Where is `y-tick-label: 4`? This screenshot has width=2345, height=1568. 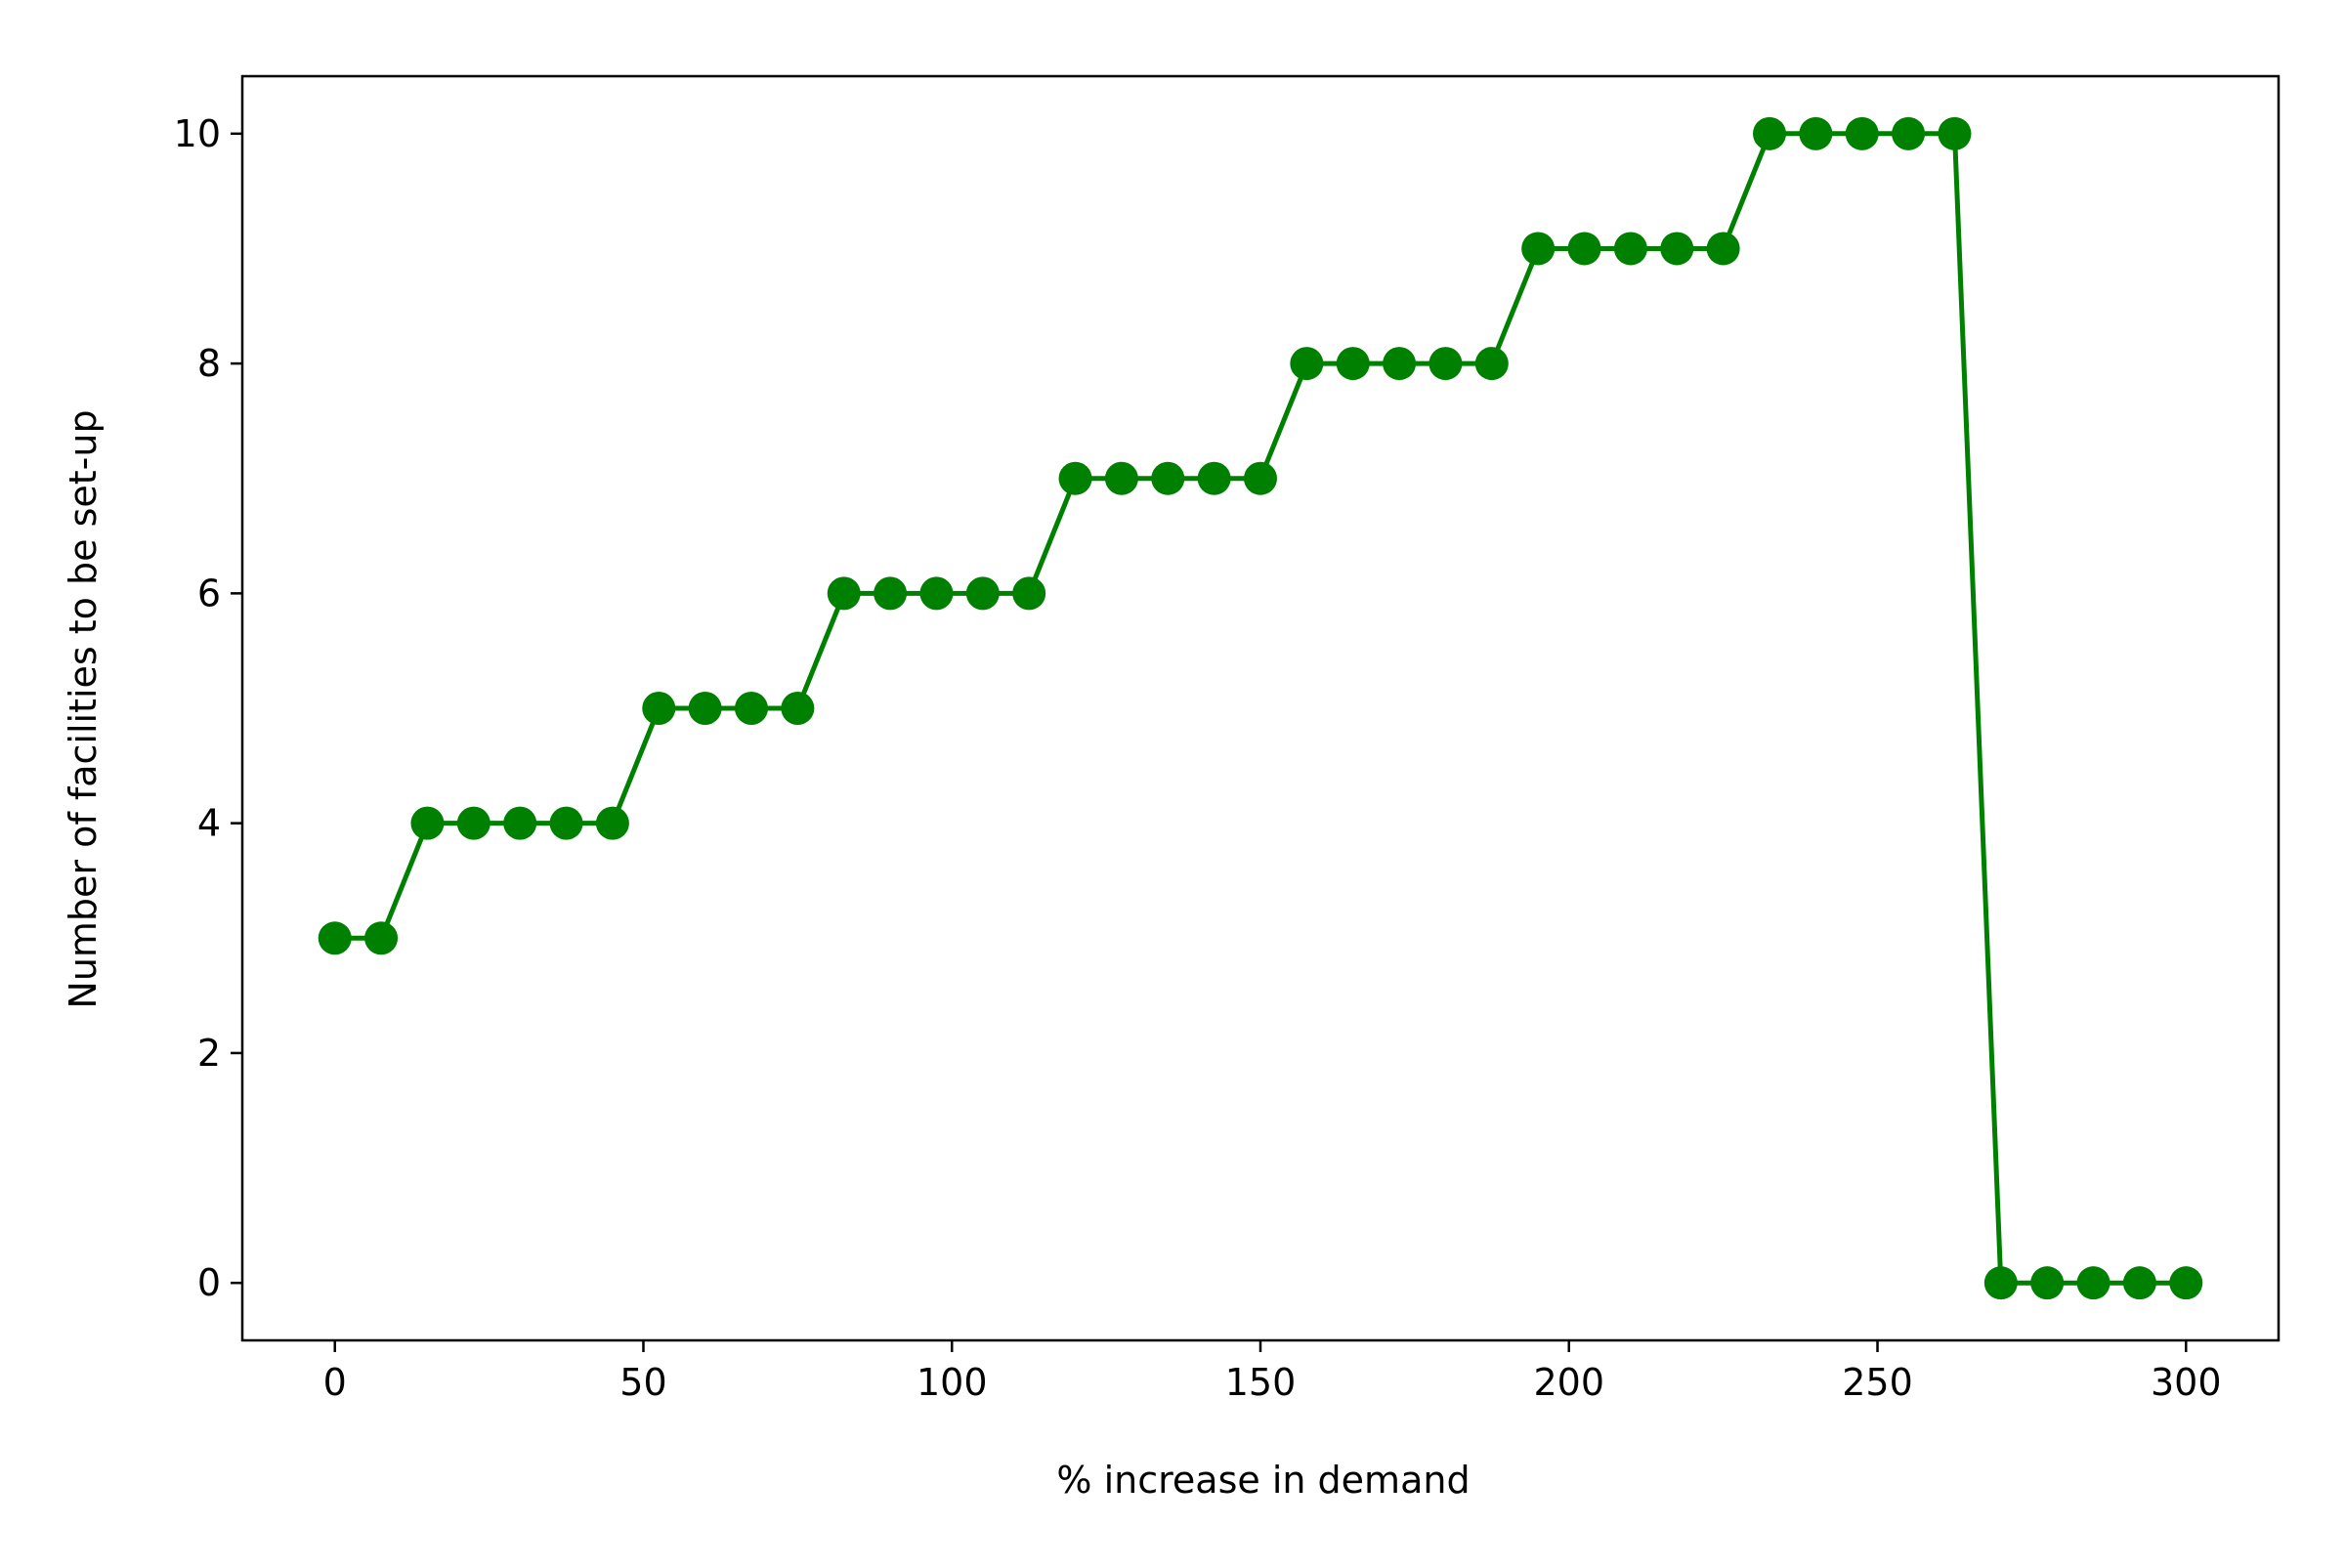
y-tick-label: 4 is located at coordinates (209, 823).